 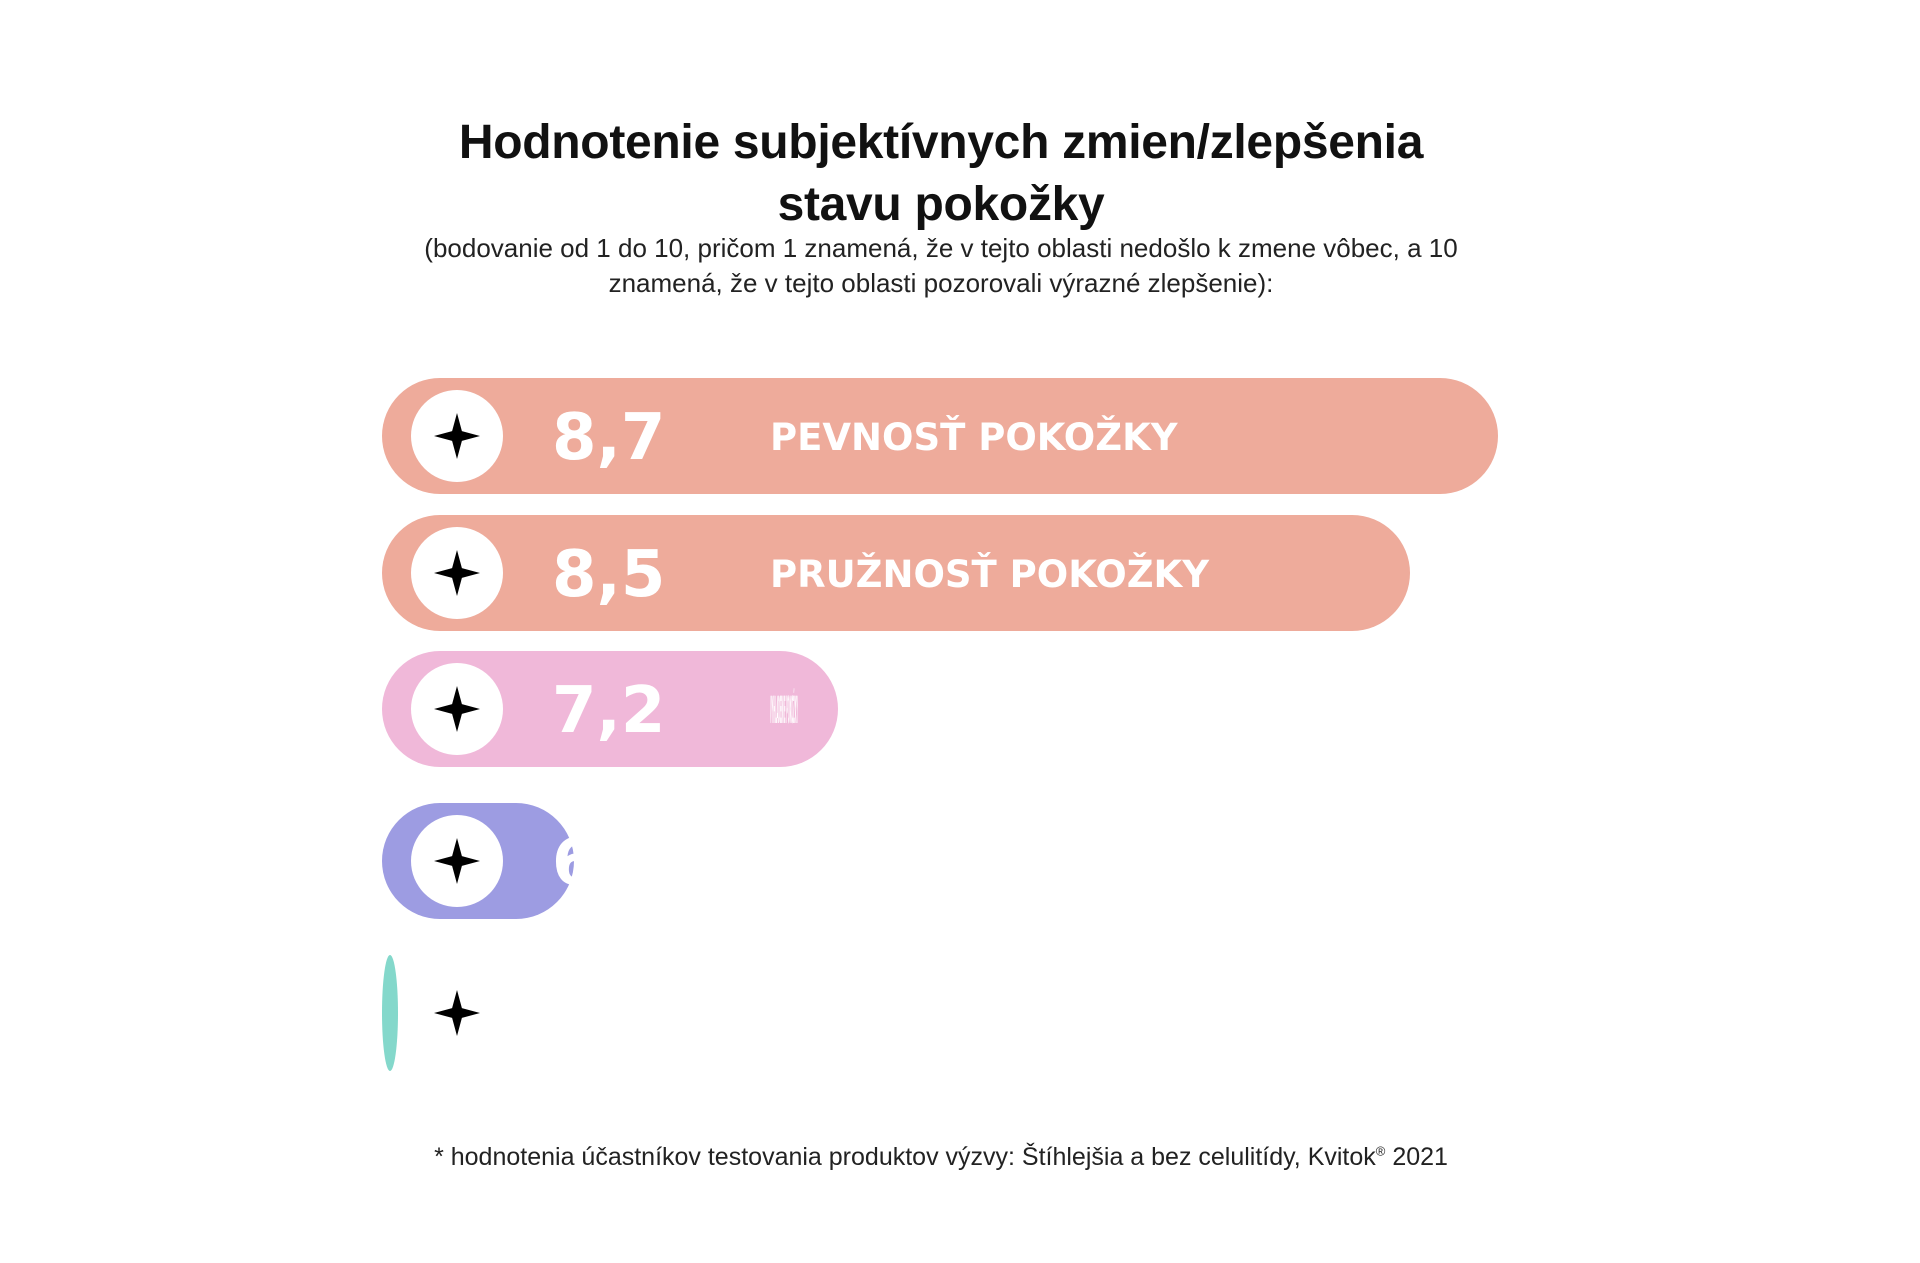 I want to click on bar-category-label: PEVNOSŤ POKOŽKY, so click(x=974, y=437).